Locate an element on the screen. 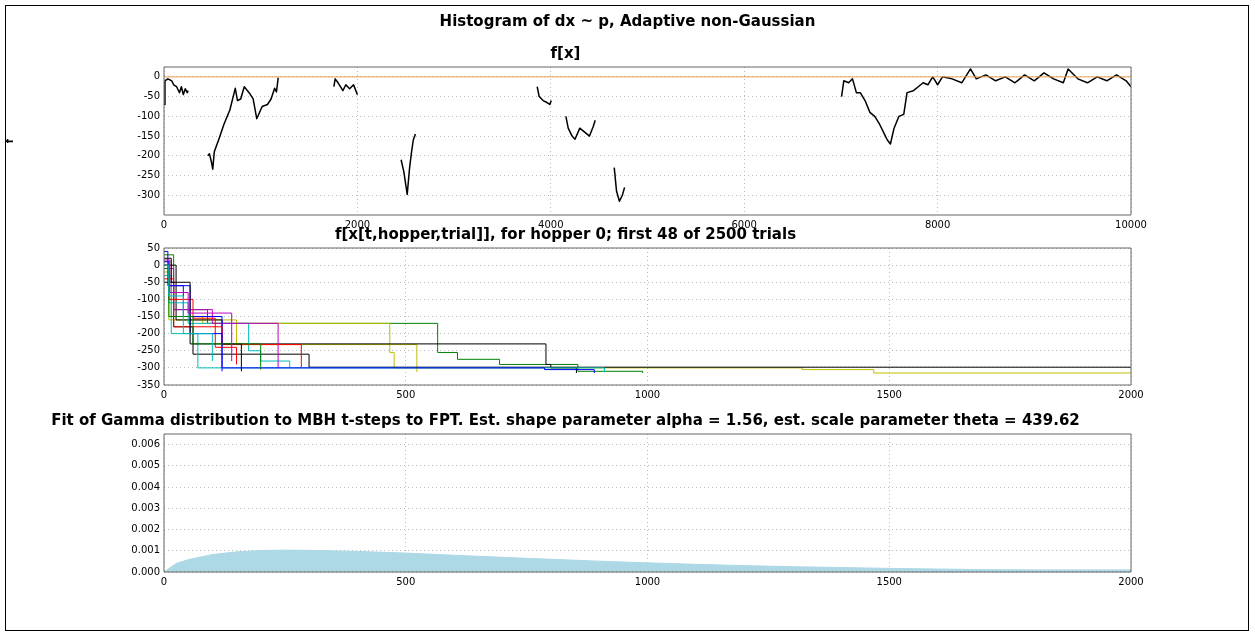 The height and width of the screenshot is (636, 1255). y-tick-label: 0.004 is located at coordinates (145, 486).